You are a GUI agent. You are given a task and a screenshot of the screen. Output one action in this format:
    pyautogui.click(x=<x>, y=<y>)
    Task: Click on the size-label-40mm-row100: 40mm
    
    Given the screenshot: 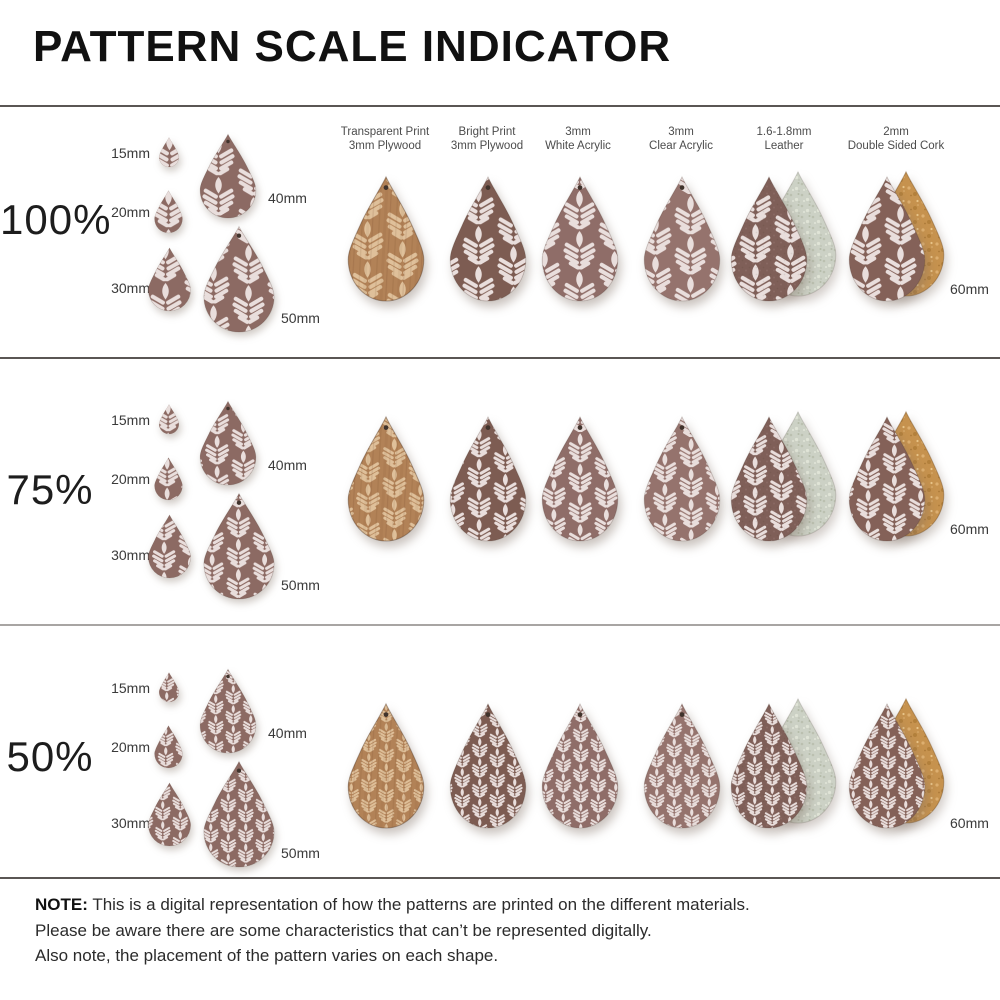 What is the action you would take?
    pyautogui.click(x=287, y=198)
    